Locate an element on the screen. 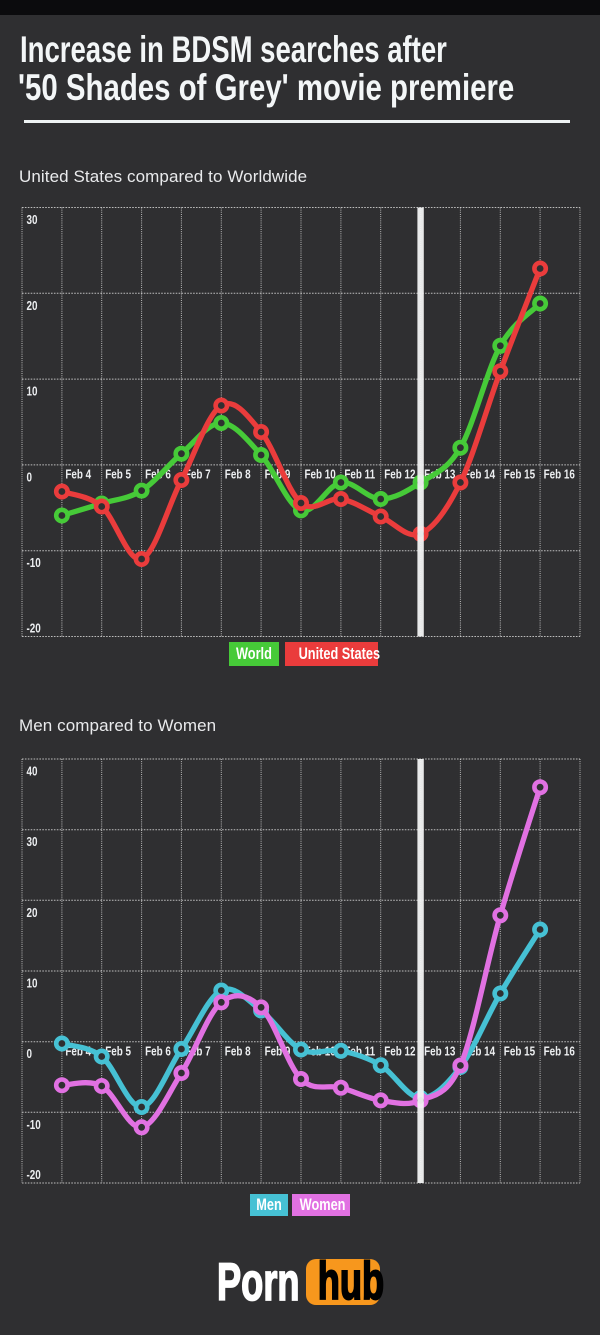  svg-text: Feb 14 is located at coordinates (480, 476).